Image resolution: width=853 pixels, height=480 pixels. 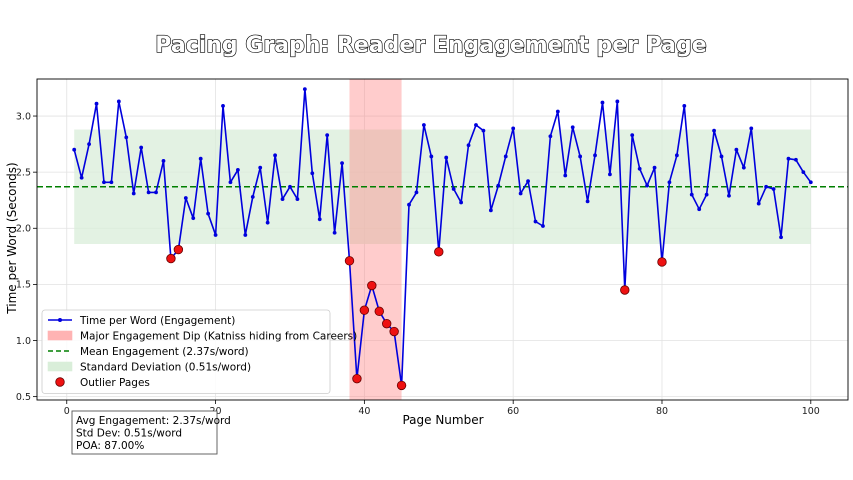 I want to click on x-tick-label: 0, so click(x=67, y=411).